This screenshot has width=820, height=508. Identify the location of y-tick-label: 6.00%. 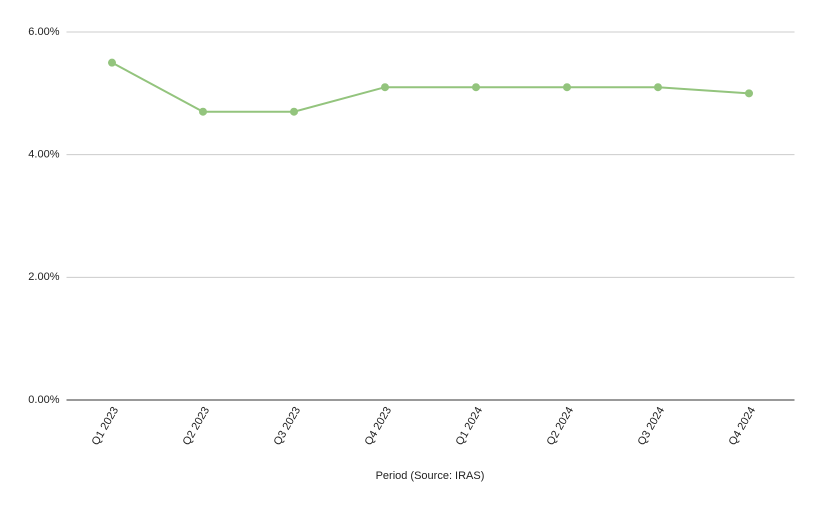
(43, 32).